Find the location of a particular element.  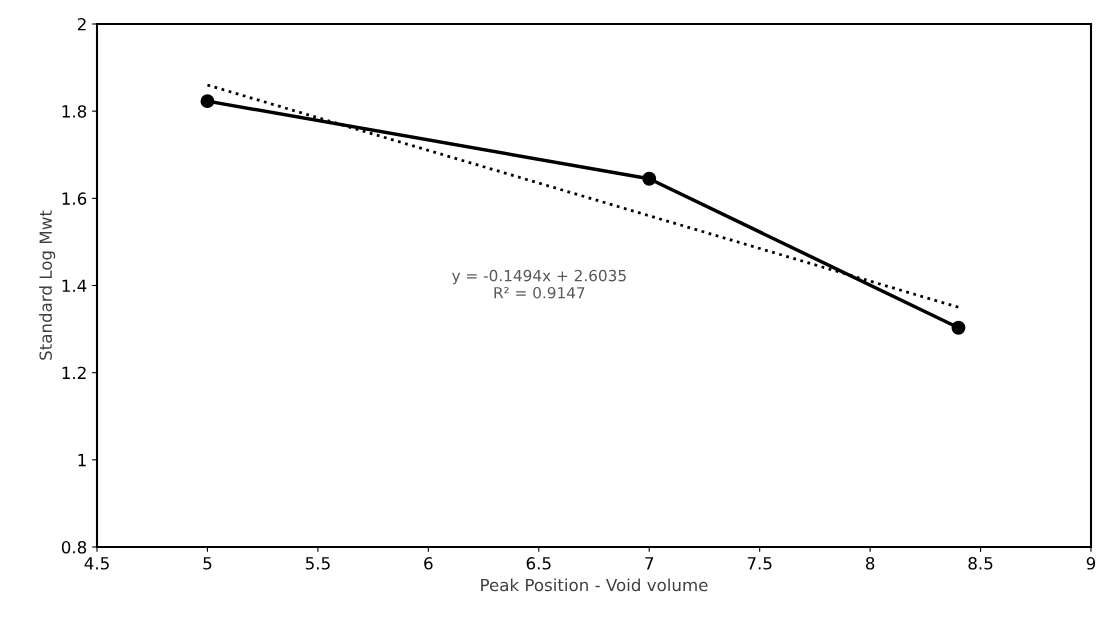

y-axis-title: Standard Log Mwt is located at coordinates (47, 285).